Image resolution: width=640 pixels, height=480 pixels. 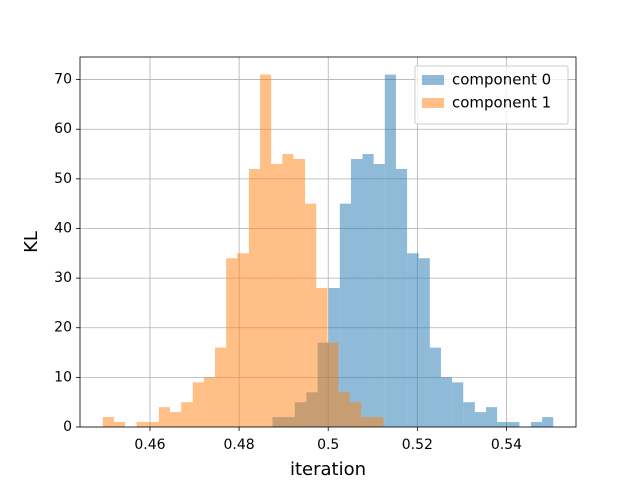 What do you see at coordinates (63, 228) in the screenshot?
I see `y-tick-label: 40` at bounding box center [63, 228].